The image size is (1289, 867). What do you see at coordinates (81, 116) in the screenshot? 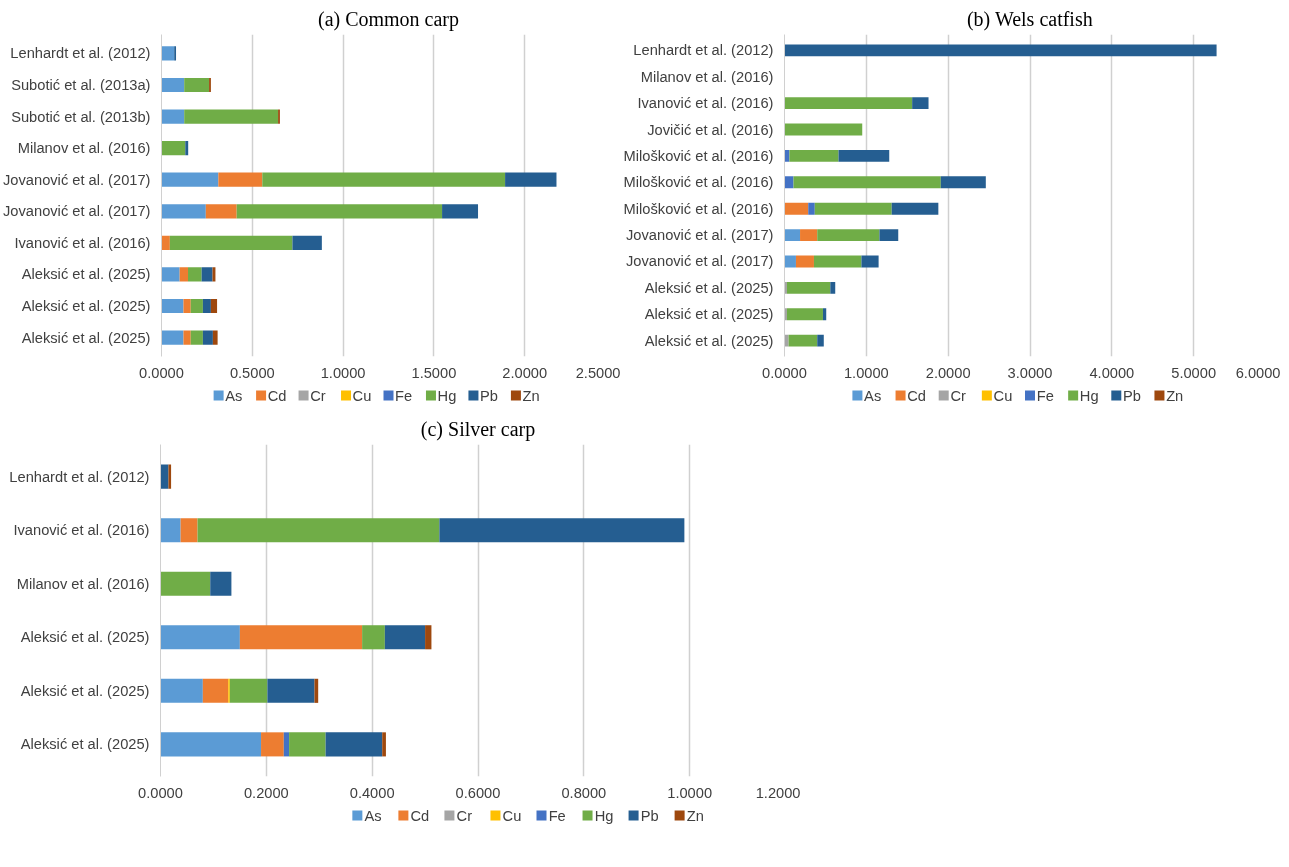
I see `y-tick-label: Subotić et al. (2013b)` at bounding box center [81, 116].